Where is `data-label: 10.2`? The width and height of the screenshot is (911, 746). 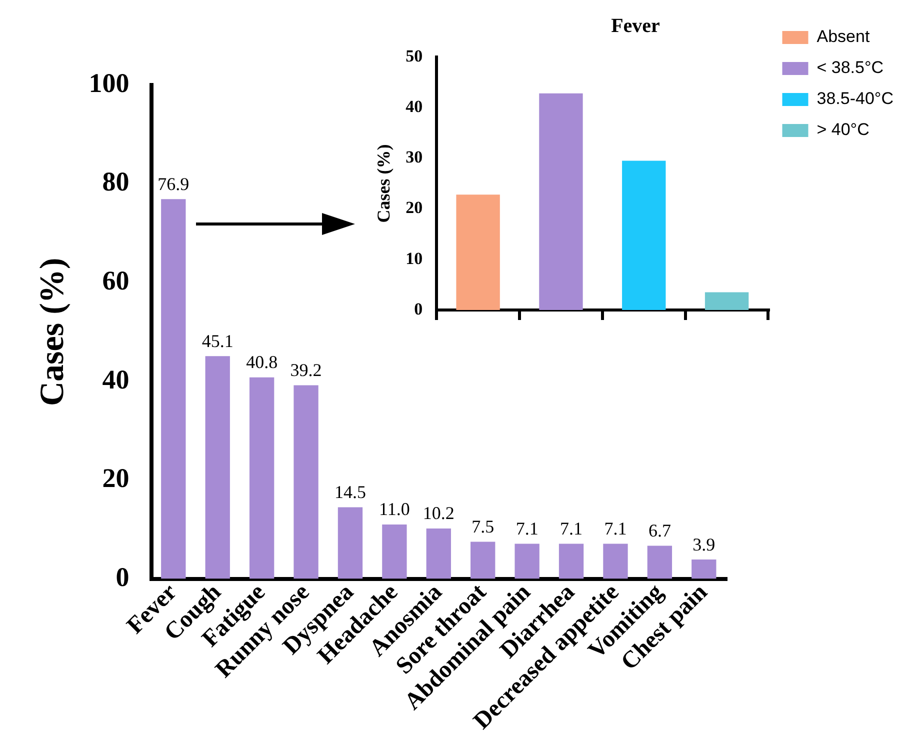 data-label: 10.2 is located at coordinates (438, 513).